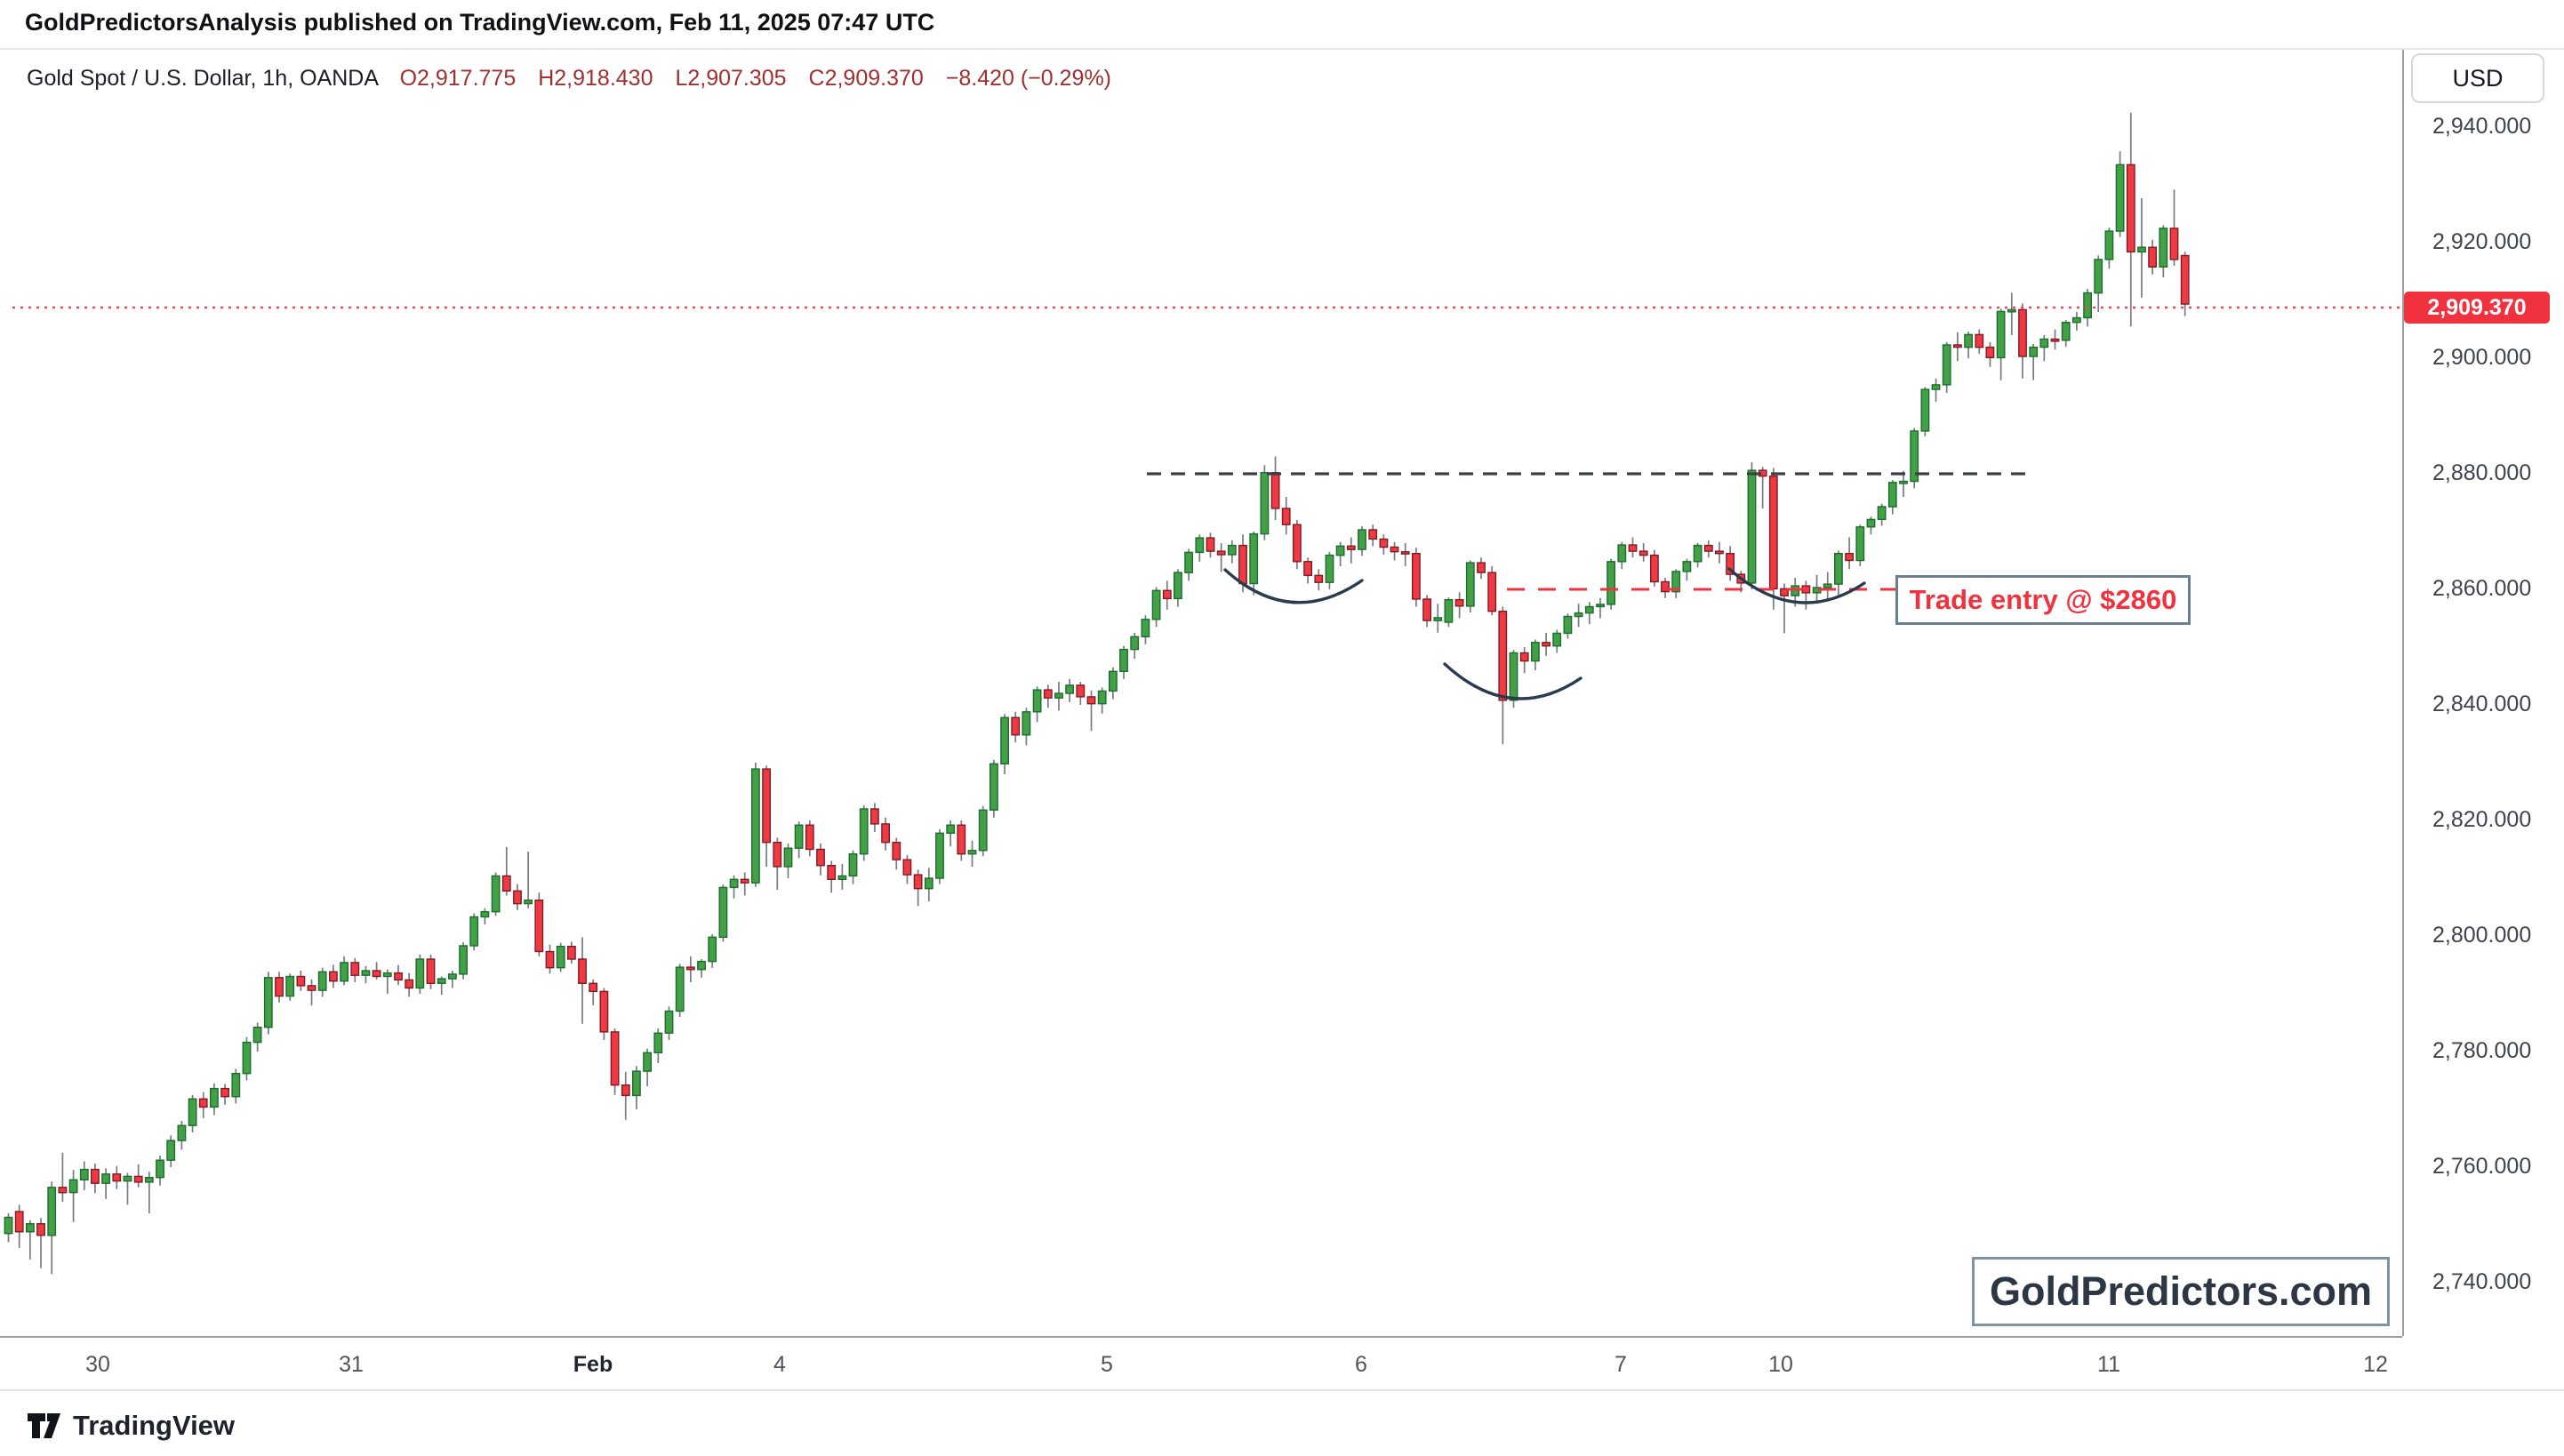 This screenshot has width=2564, height=1456. What do you see at coordinates (1780, 1364) in the screenshot?
I see `time-axis-label: 10` at bounding box center [1780, 1364].